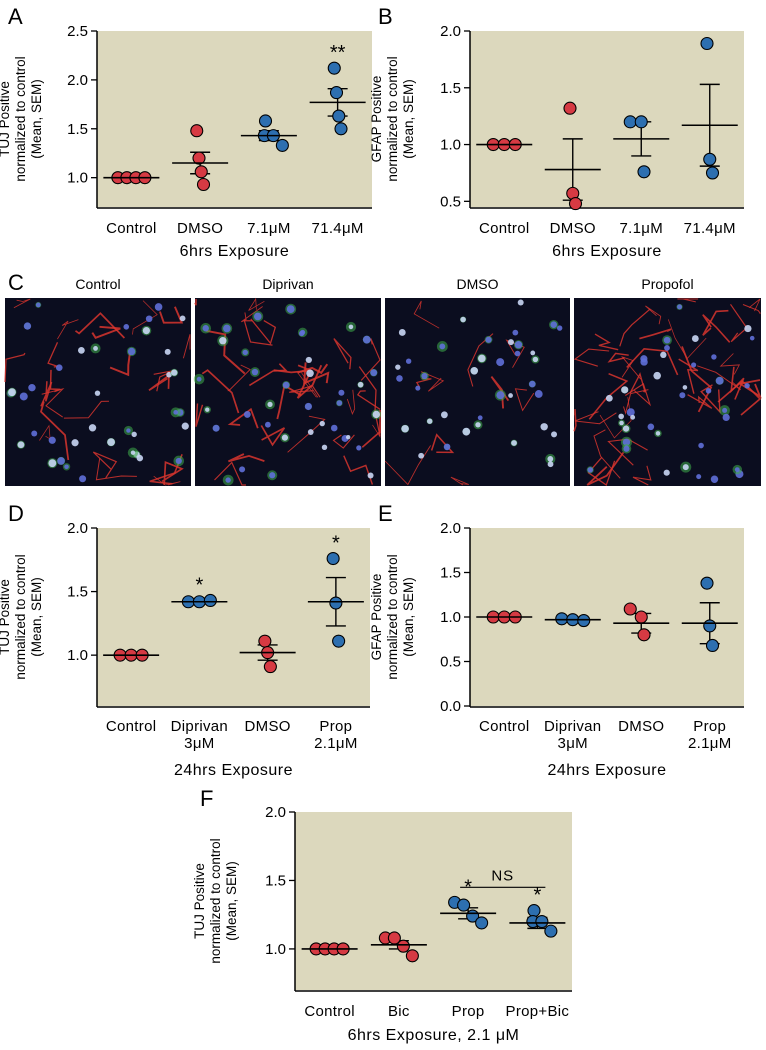  What do you see at coordinates (329, 1011) in the screenshot?
I see `x-tick-label: Control` at bounding box center [329, 1011].